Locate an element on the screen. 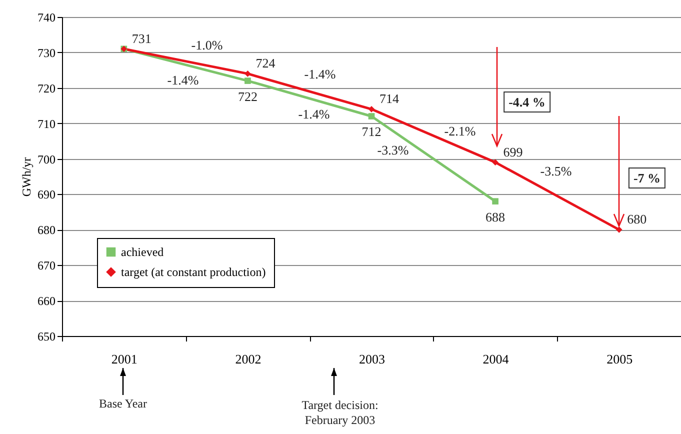  annotation: -3.3% is located at coordinates (393, 150).